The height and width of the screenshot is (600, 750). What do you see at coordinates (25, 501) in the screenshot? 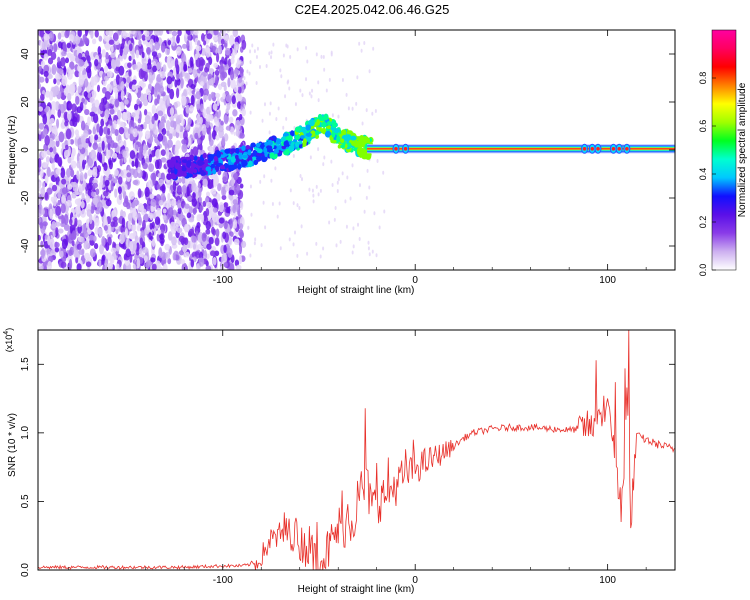
I see `y-tick-label: 0.5` at bounding box center [25, 501].